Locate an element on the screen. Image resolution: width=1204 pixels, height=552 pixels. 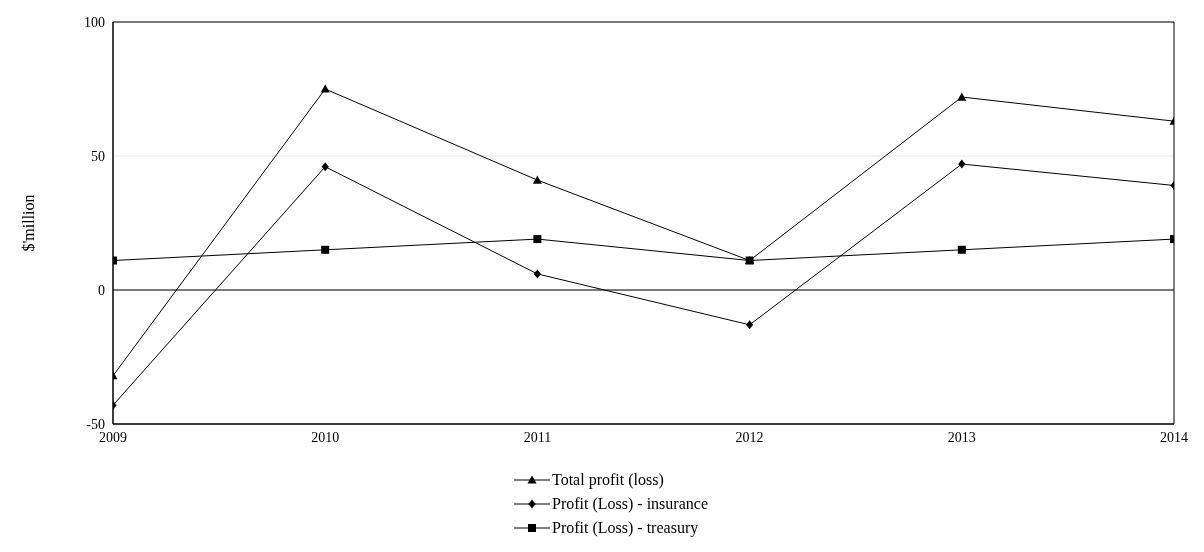
legend-label: Total profit (loss) is located at coordinates (608, 480).